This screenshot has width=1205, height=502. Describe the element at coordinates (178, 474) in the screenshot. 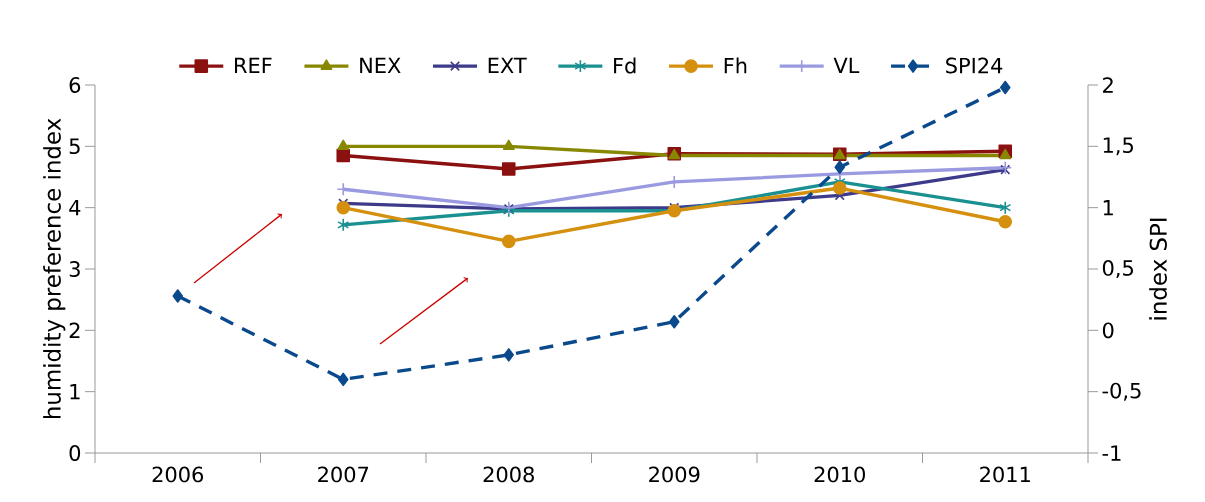

I see `x-tick-label: 2006` at that location.